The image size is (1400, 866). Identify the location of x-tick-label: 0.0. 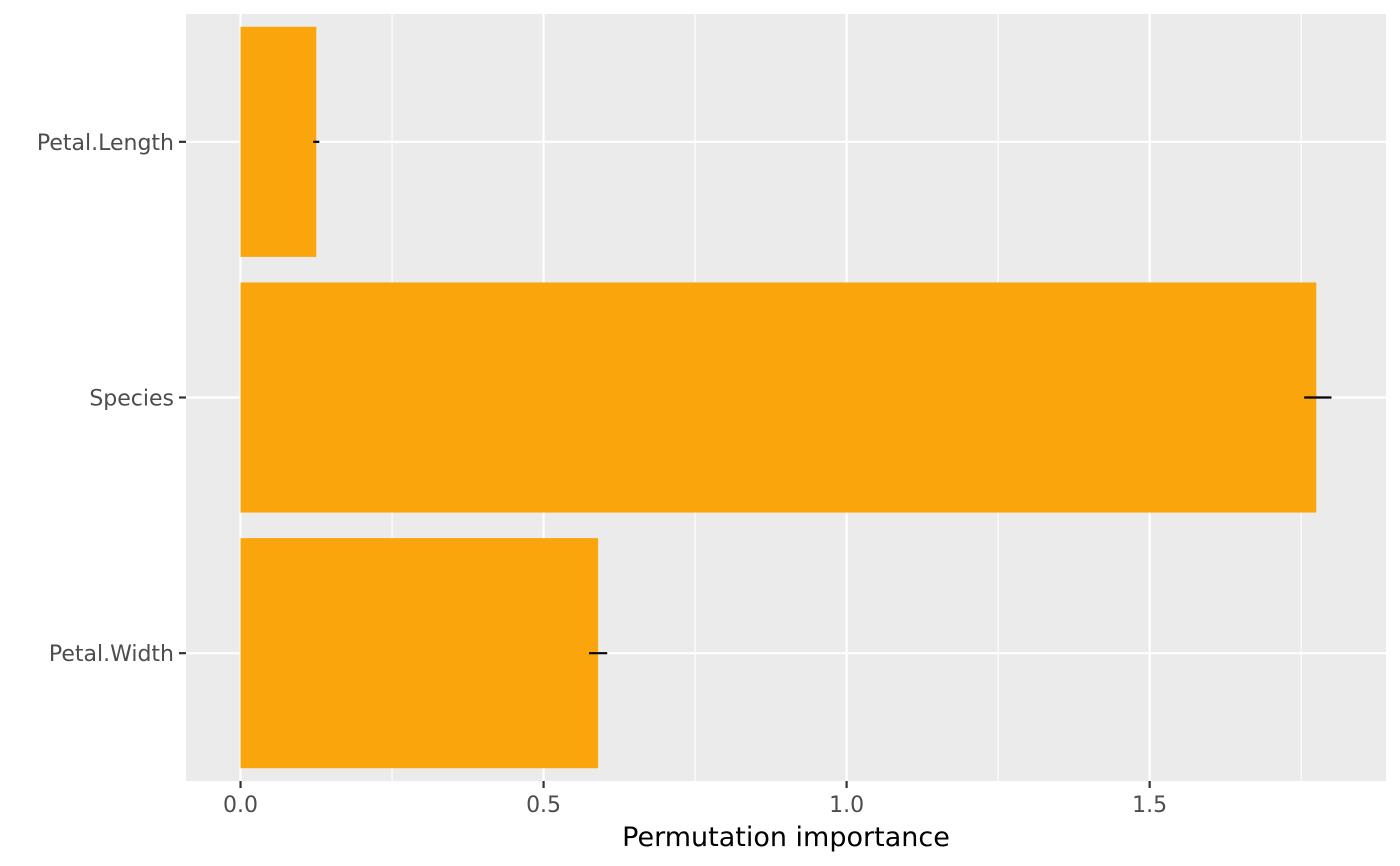
(240, 805).